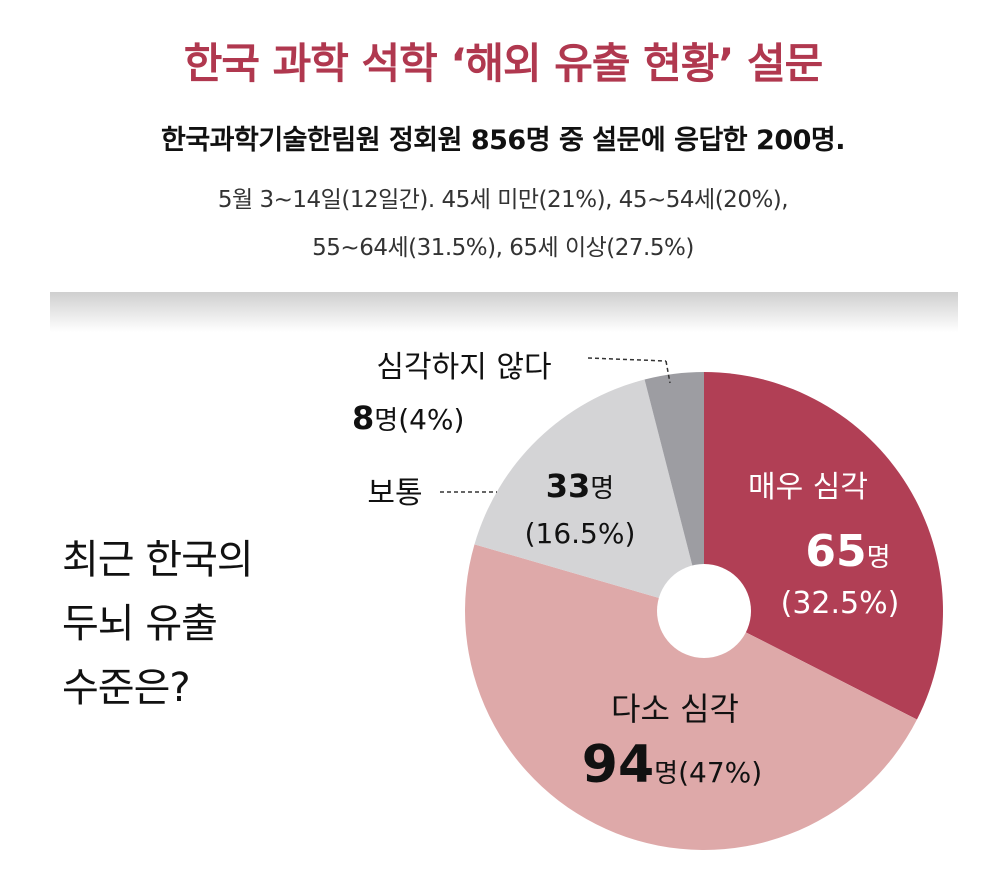 The height and width of the screenshot is (896, 1006). What do you see at coordinates (840, 603) in the screenshot?
I see `slice-pct-very-serious: (32.5%)` at bounding box center [840, 603].